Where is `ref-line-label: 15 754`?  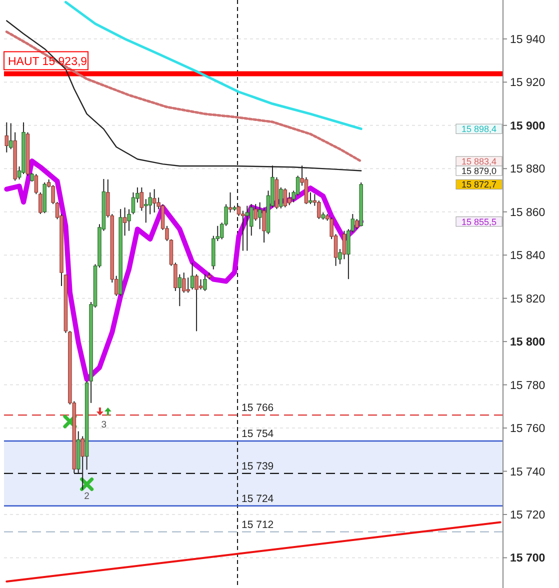 ref-line-label: 15 754 is located at coordinates (258, 434).